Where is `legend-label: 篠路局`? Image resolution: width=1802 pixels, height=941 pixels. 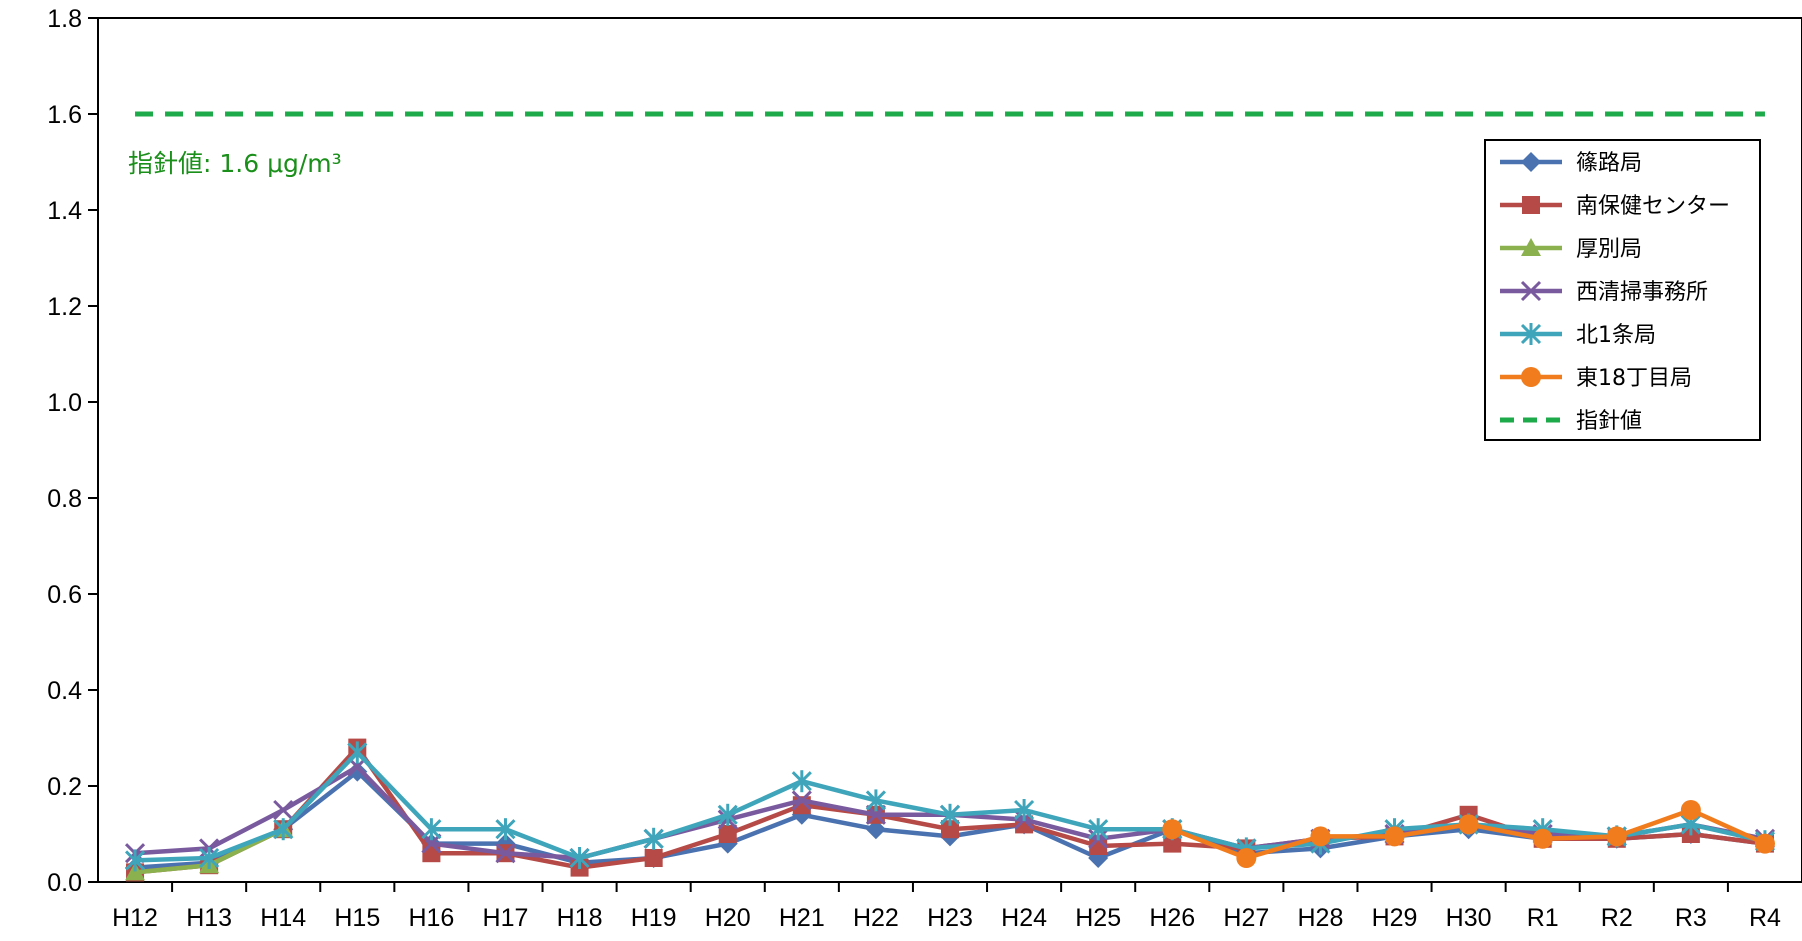 legend-label: 篠路局 is located at coordinates (1609, 163).